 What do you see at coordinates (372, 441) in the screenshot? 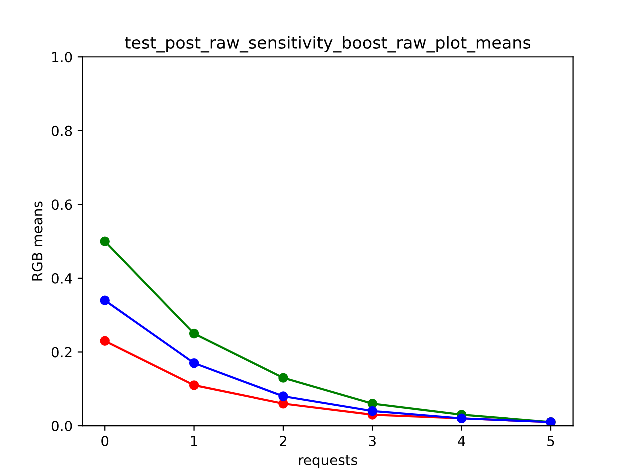
I see `x-tick-label: 3` at bounding box center [372, 441].